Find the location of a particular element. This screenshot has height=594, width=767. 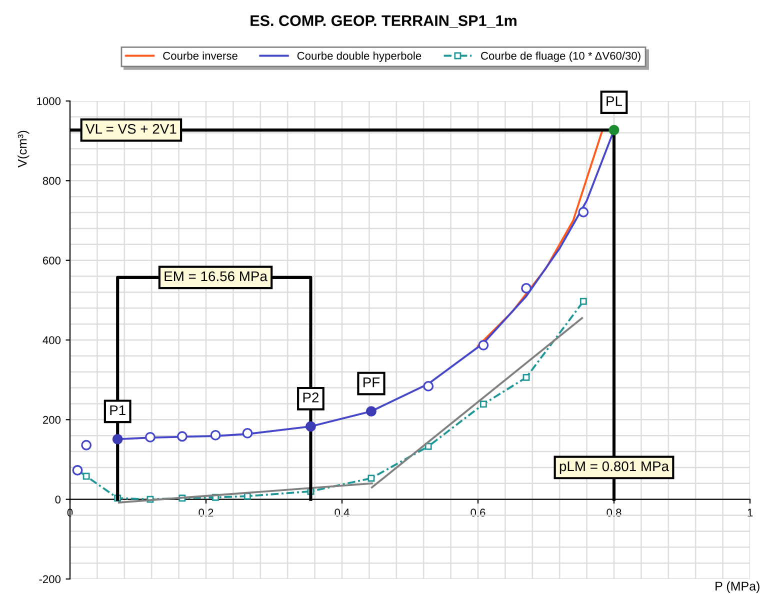

legend-label: Courbe double hyperbole is located at coordinates (359, 57).